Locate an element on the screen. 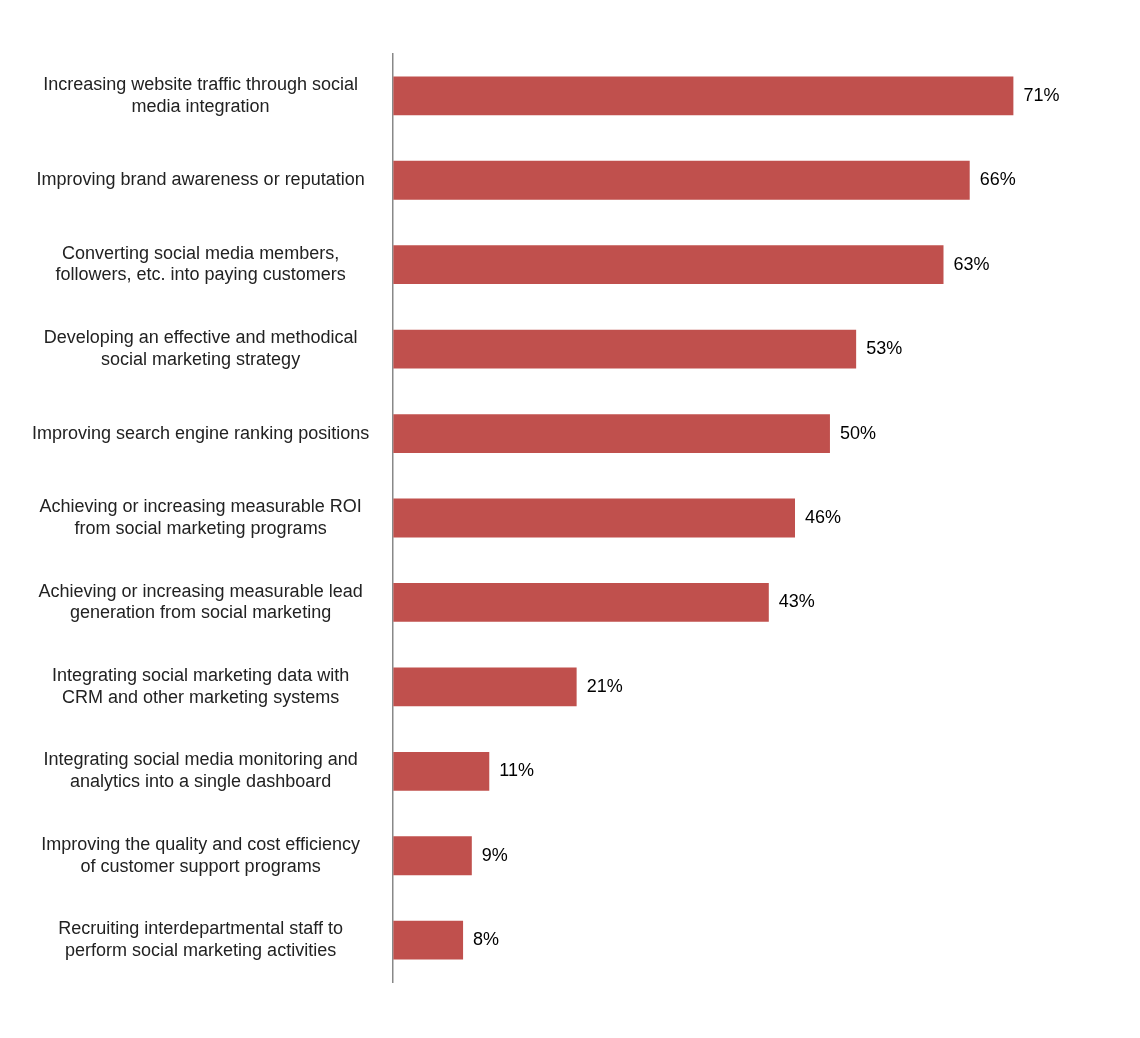 Image resolution: width=1140 pixels, height=1038 pixels. data-label: 66% is located at coordinates (997, 179).